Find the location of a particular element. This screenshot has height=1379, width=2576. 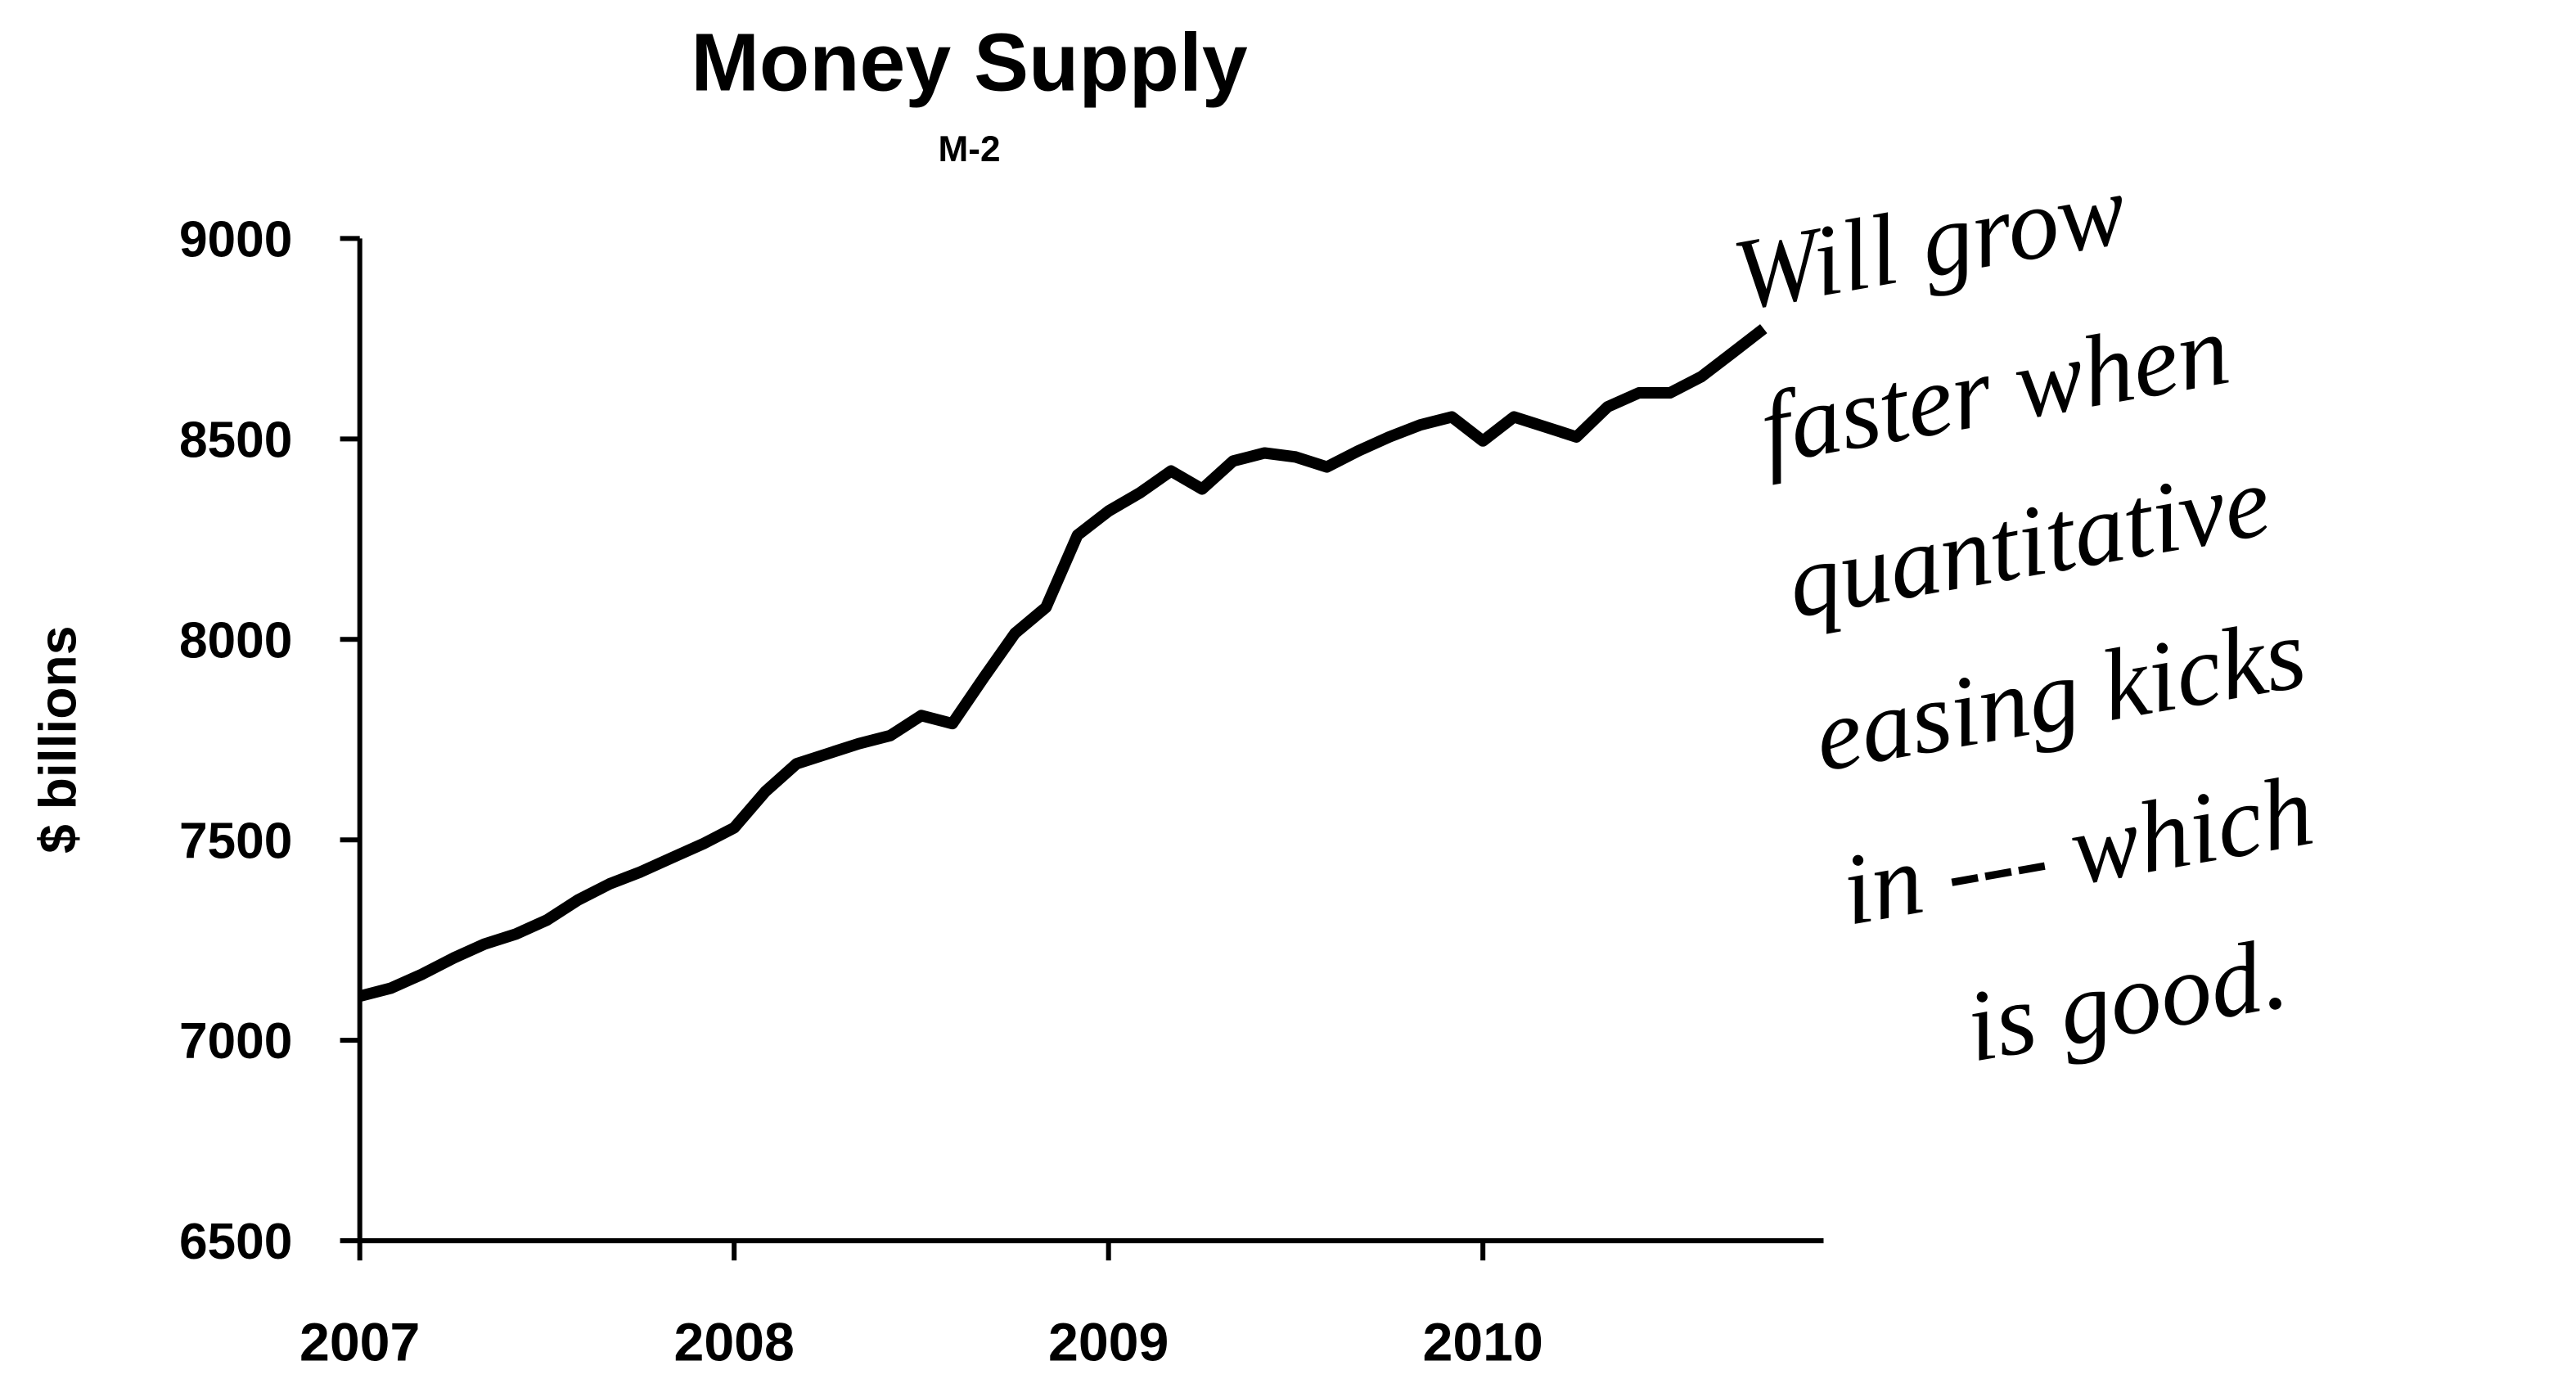

y-tick-label: 7000 is located at coordinates (235, 1041).